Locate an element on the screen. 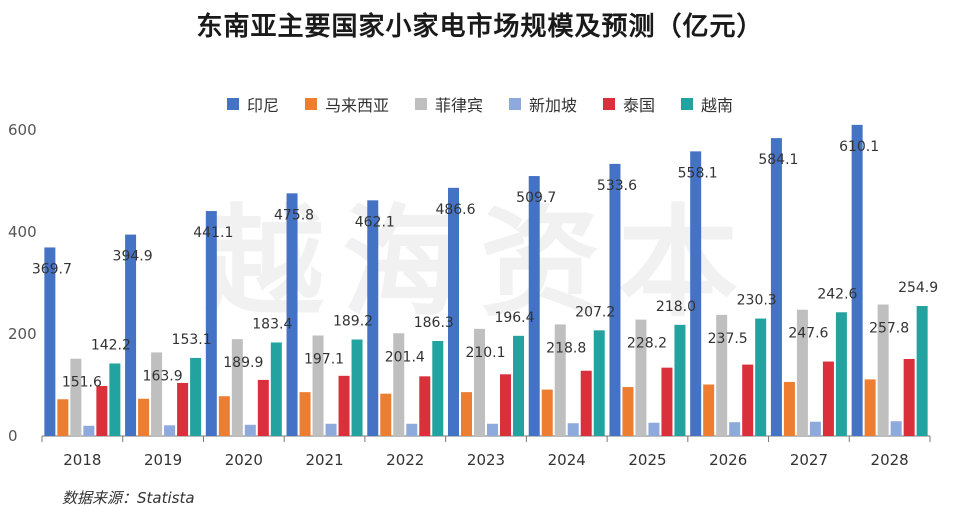  data-label: 462.1 is located at coordinates (375, 222).